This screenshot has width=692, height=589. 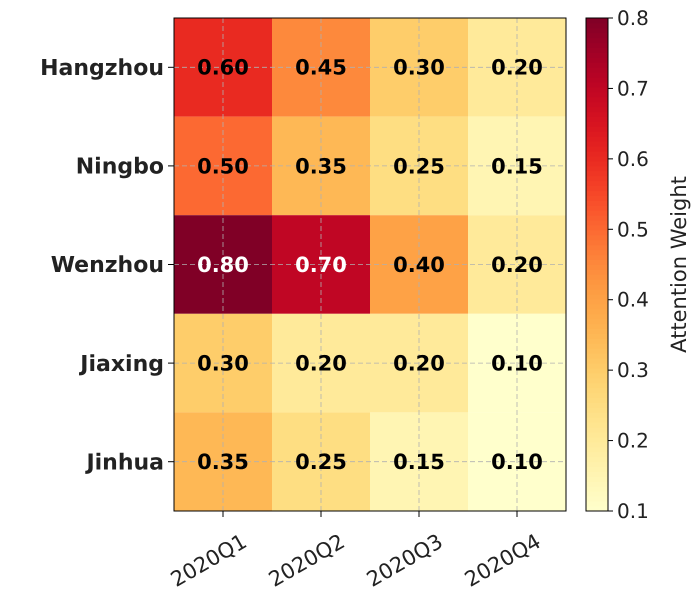 What do you see at coordinates (633, 300) in the screenshot?
I see `color-bar-label: 0.4` at bounding box center [633, 300].